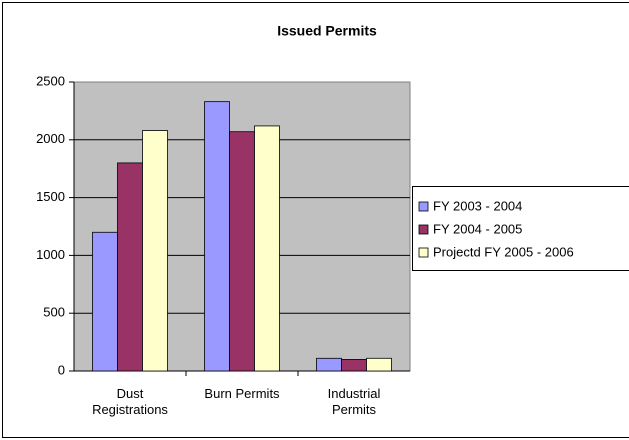 Image resolution: width=629 pixels, height=440 pixels. Describe the element at coordinates (61, 369) in the screenshot. I see `y-tick-label: 0` at that location.